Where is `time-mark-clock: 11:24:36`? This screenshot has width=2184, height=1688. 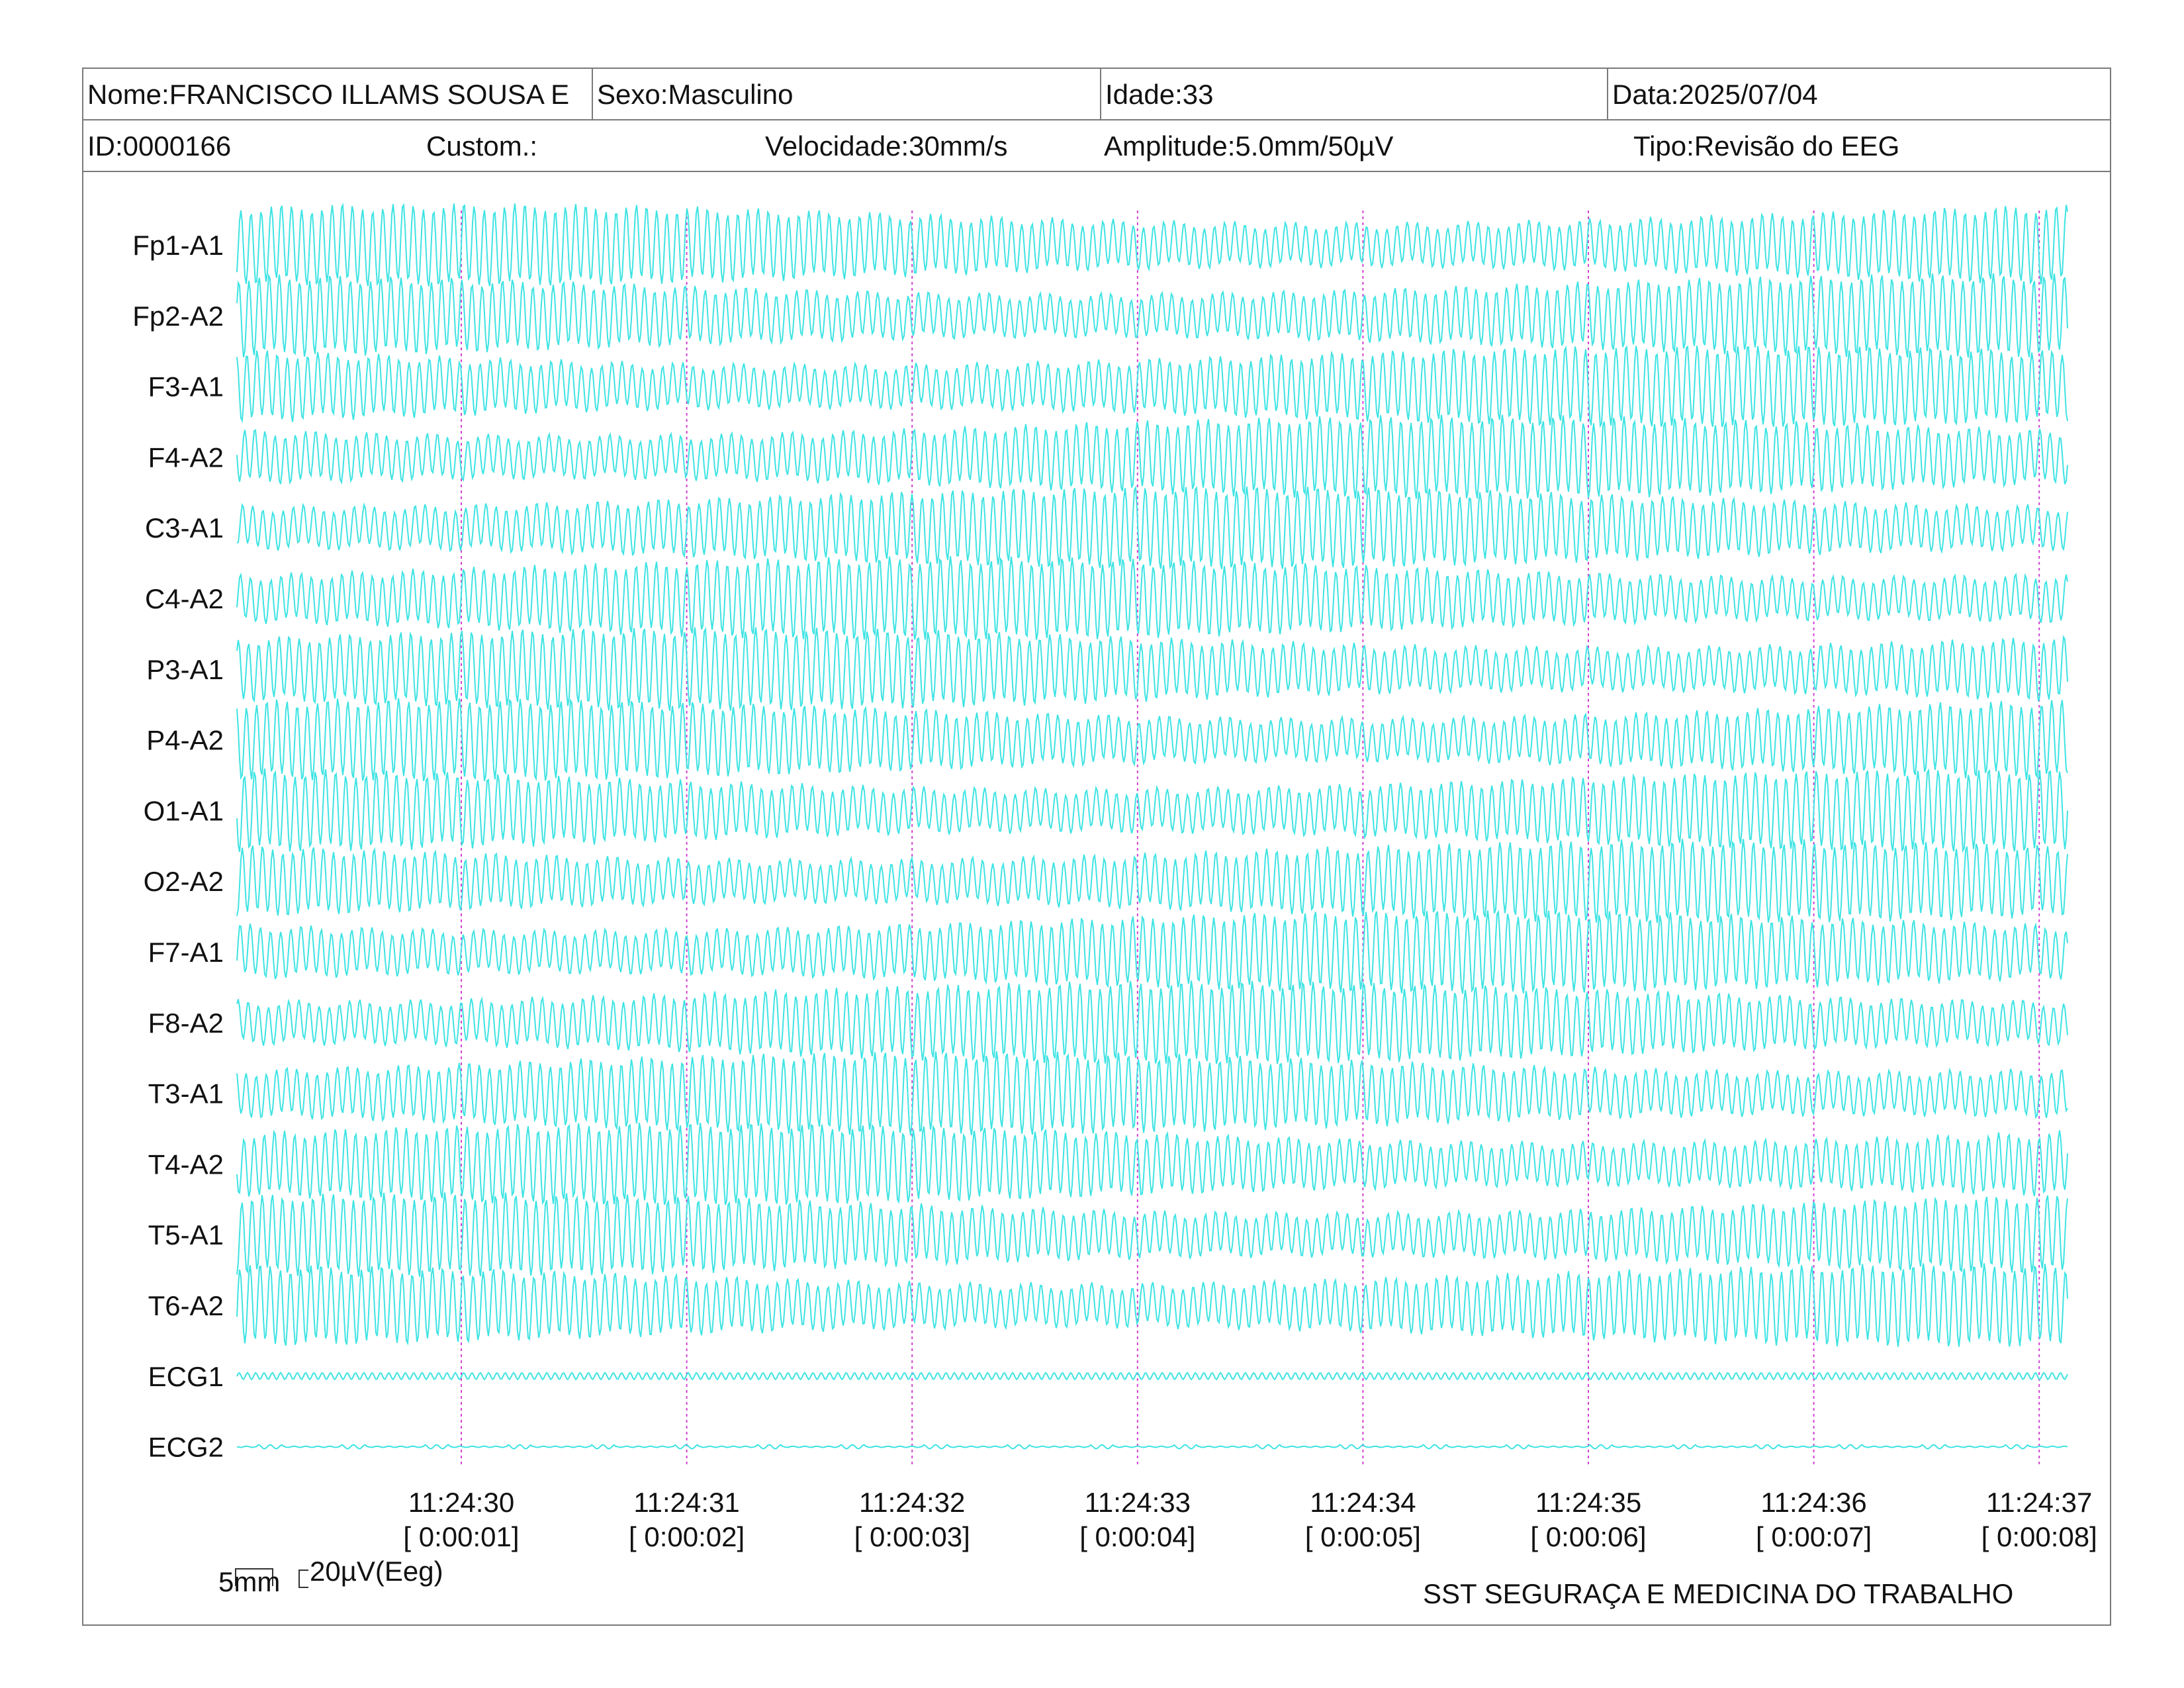 time-mark-clock: 11:24:36 is located at coordinates (1813, 1502).